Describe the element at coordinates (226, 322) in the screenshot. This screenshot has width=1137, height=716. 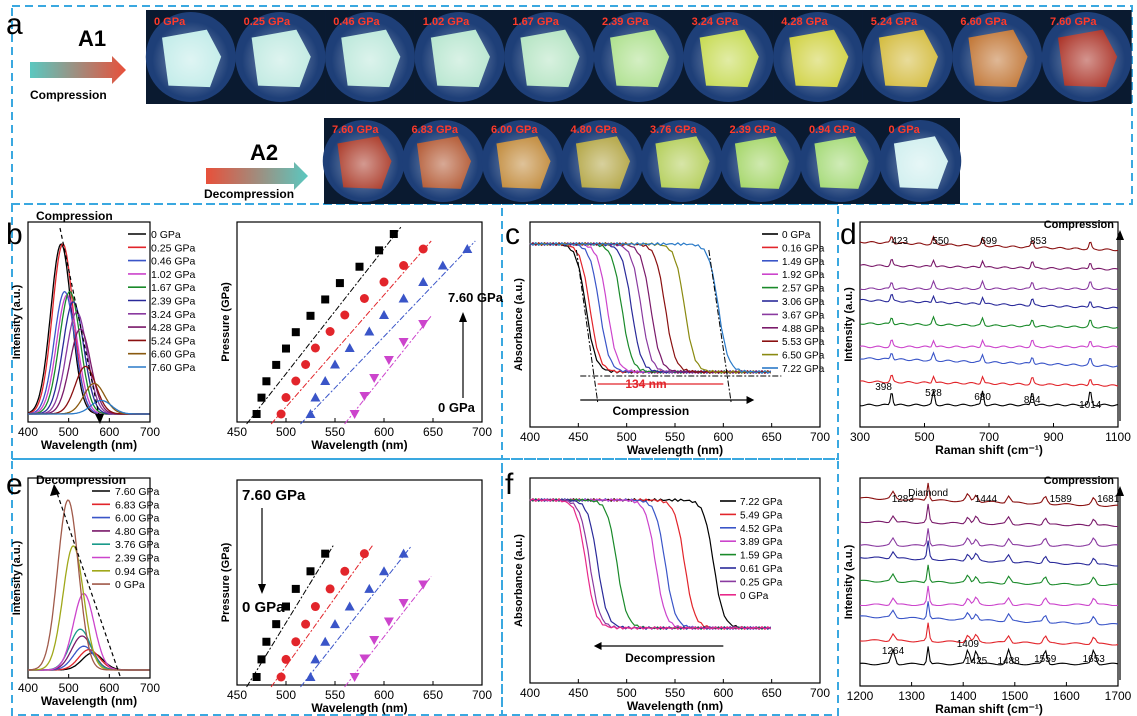
I see `y-axis-label: Pressure (GPa)` at that location.